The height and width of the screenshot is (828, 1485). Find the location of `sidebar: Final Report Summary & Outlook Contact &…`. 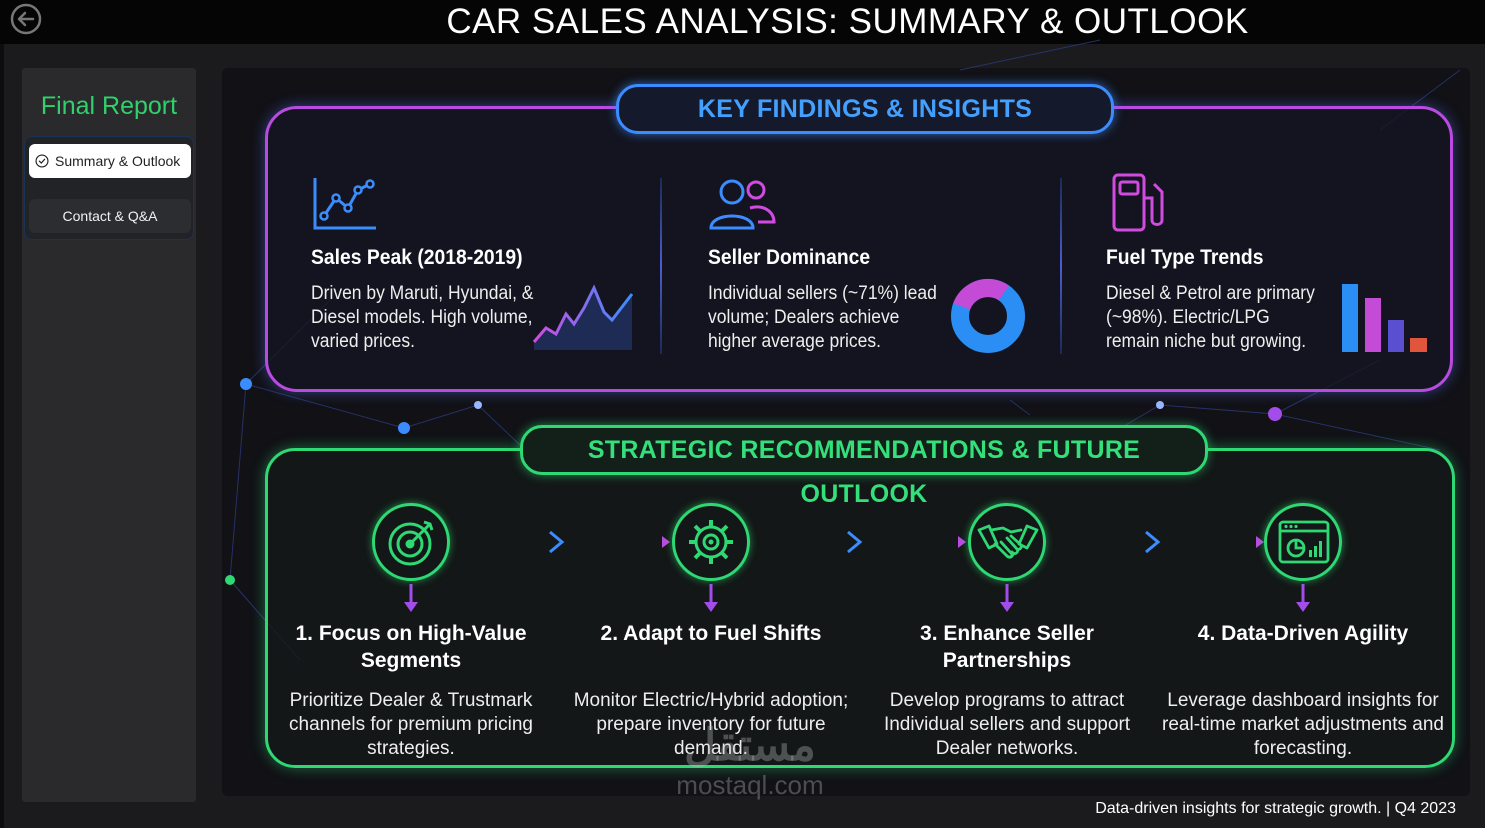

sidebar: Final Report Summary & Outlook Contact &… is located at coordinates (109, 435).